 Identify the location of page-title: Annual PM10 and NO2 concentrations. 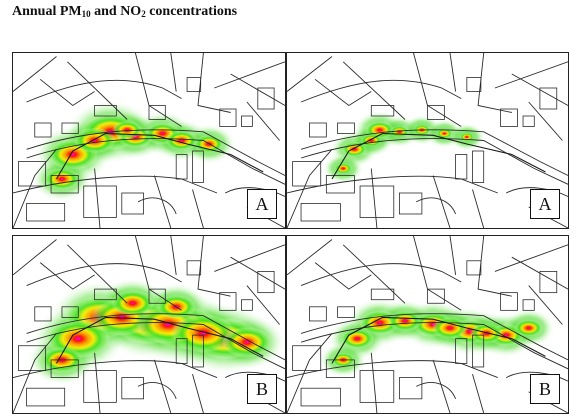
(125, 11).